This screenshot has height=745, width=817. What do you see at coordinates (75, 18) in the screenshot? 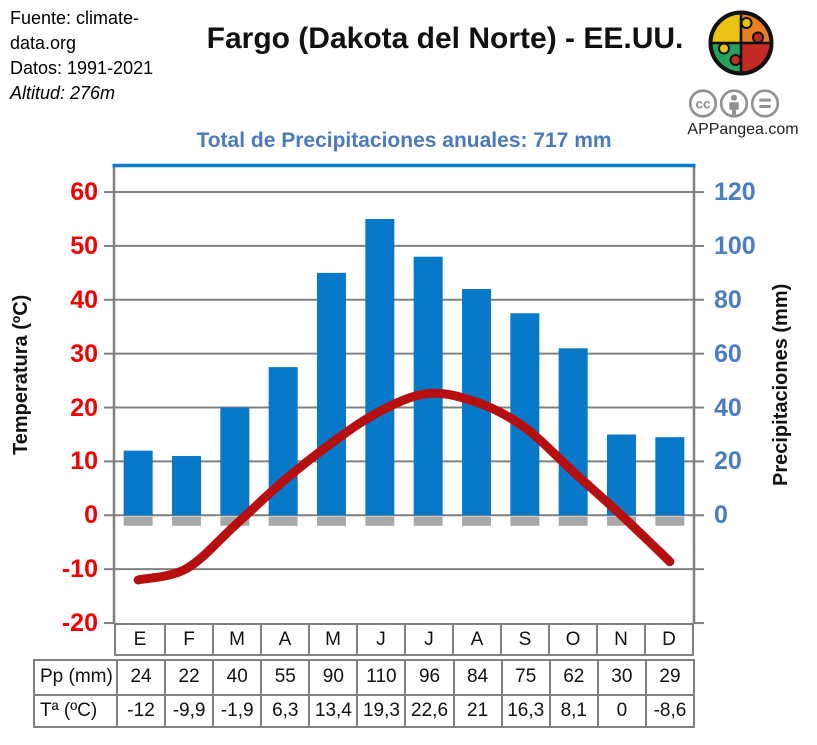
I see `source-line: Fuente: climate-` at bounding box center [75, 18].